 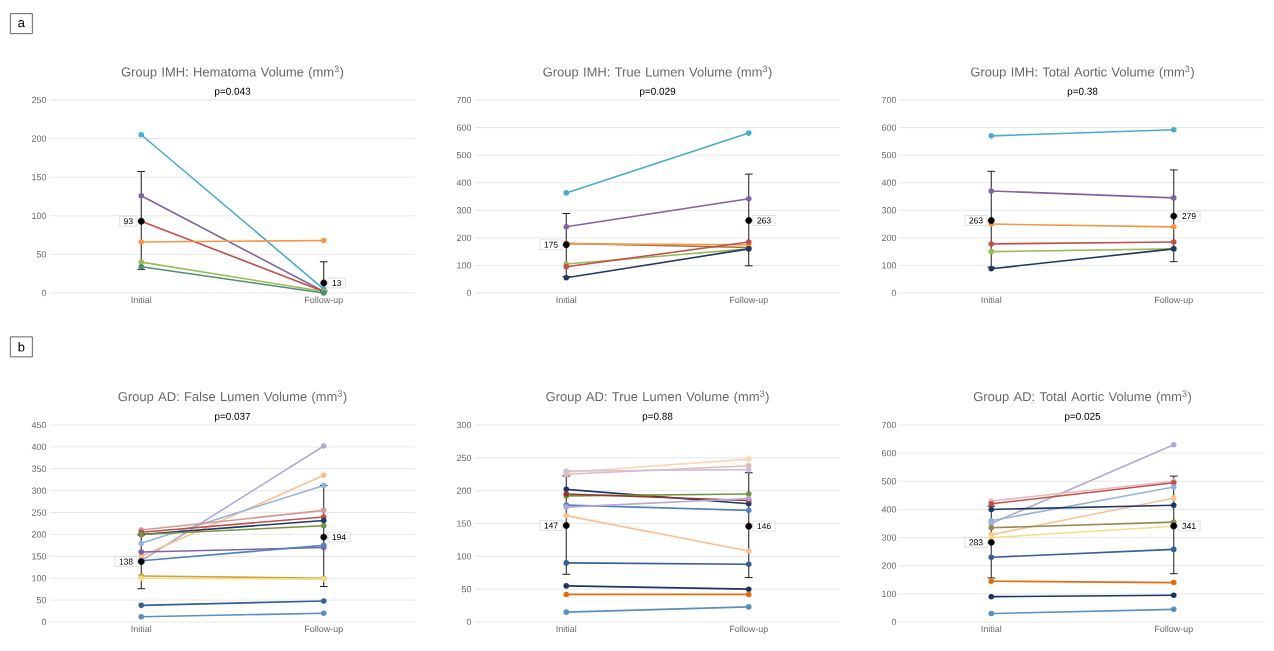 I want to click on data-label: 138, so click(x=126, y=561).